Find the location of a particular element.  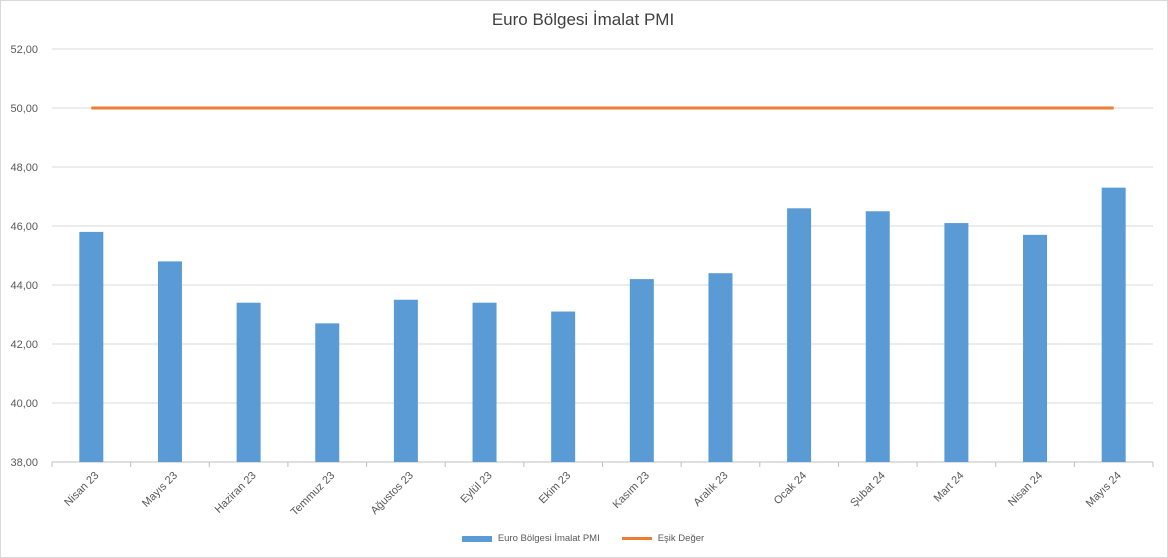

legend-swatch-bar is located at coordinates (476, 538).